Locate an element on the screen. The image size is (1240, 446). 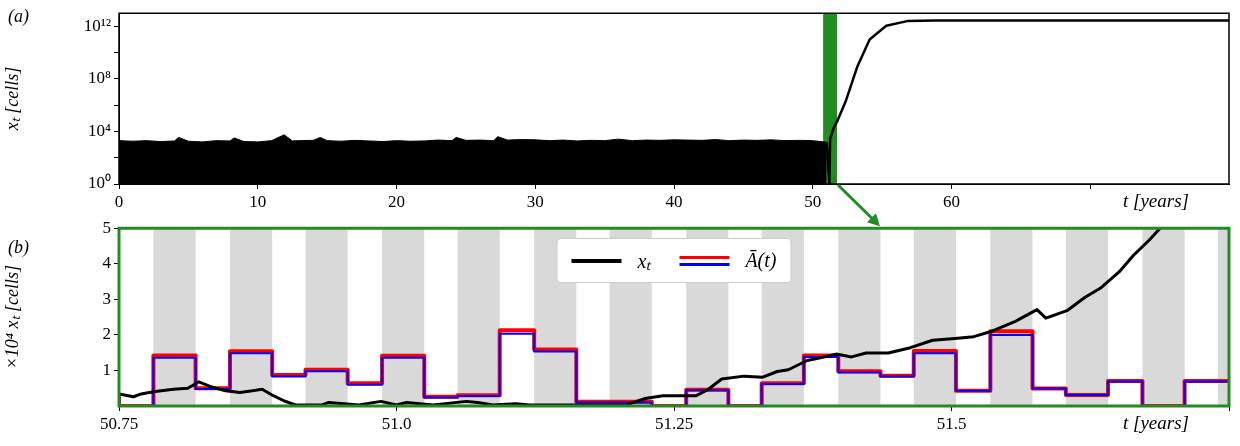
x-tick-label: 51.25 is located at coordinates (674, 423).